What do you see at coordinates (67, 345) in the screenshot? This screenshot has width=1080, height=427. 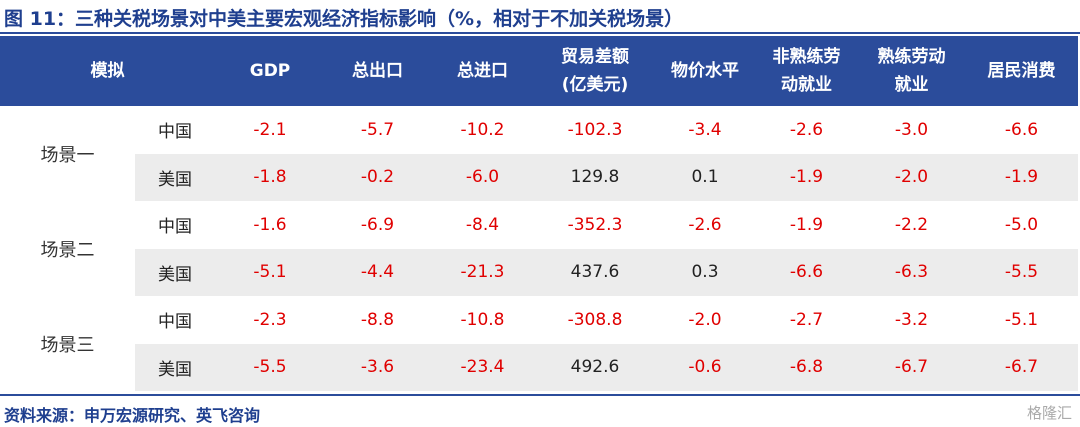 I see `scenario-cell: 场景三` at bounding box center [67, 345].